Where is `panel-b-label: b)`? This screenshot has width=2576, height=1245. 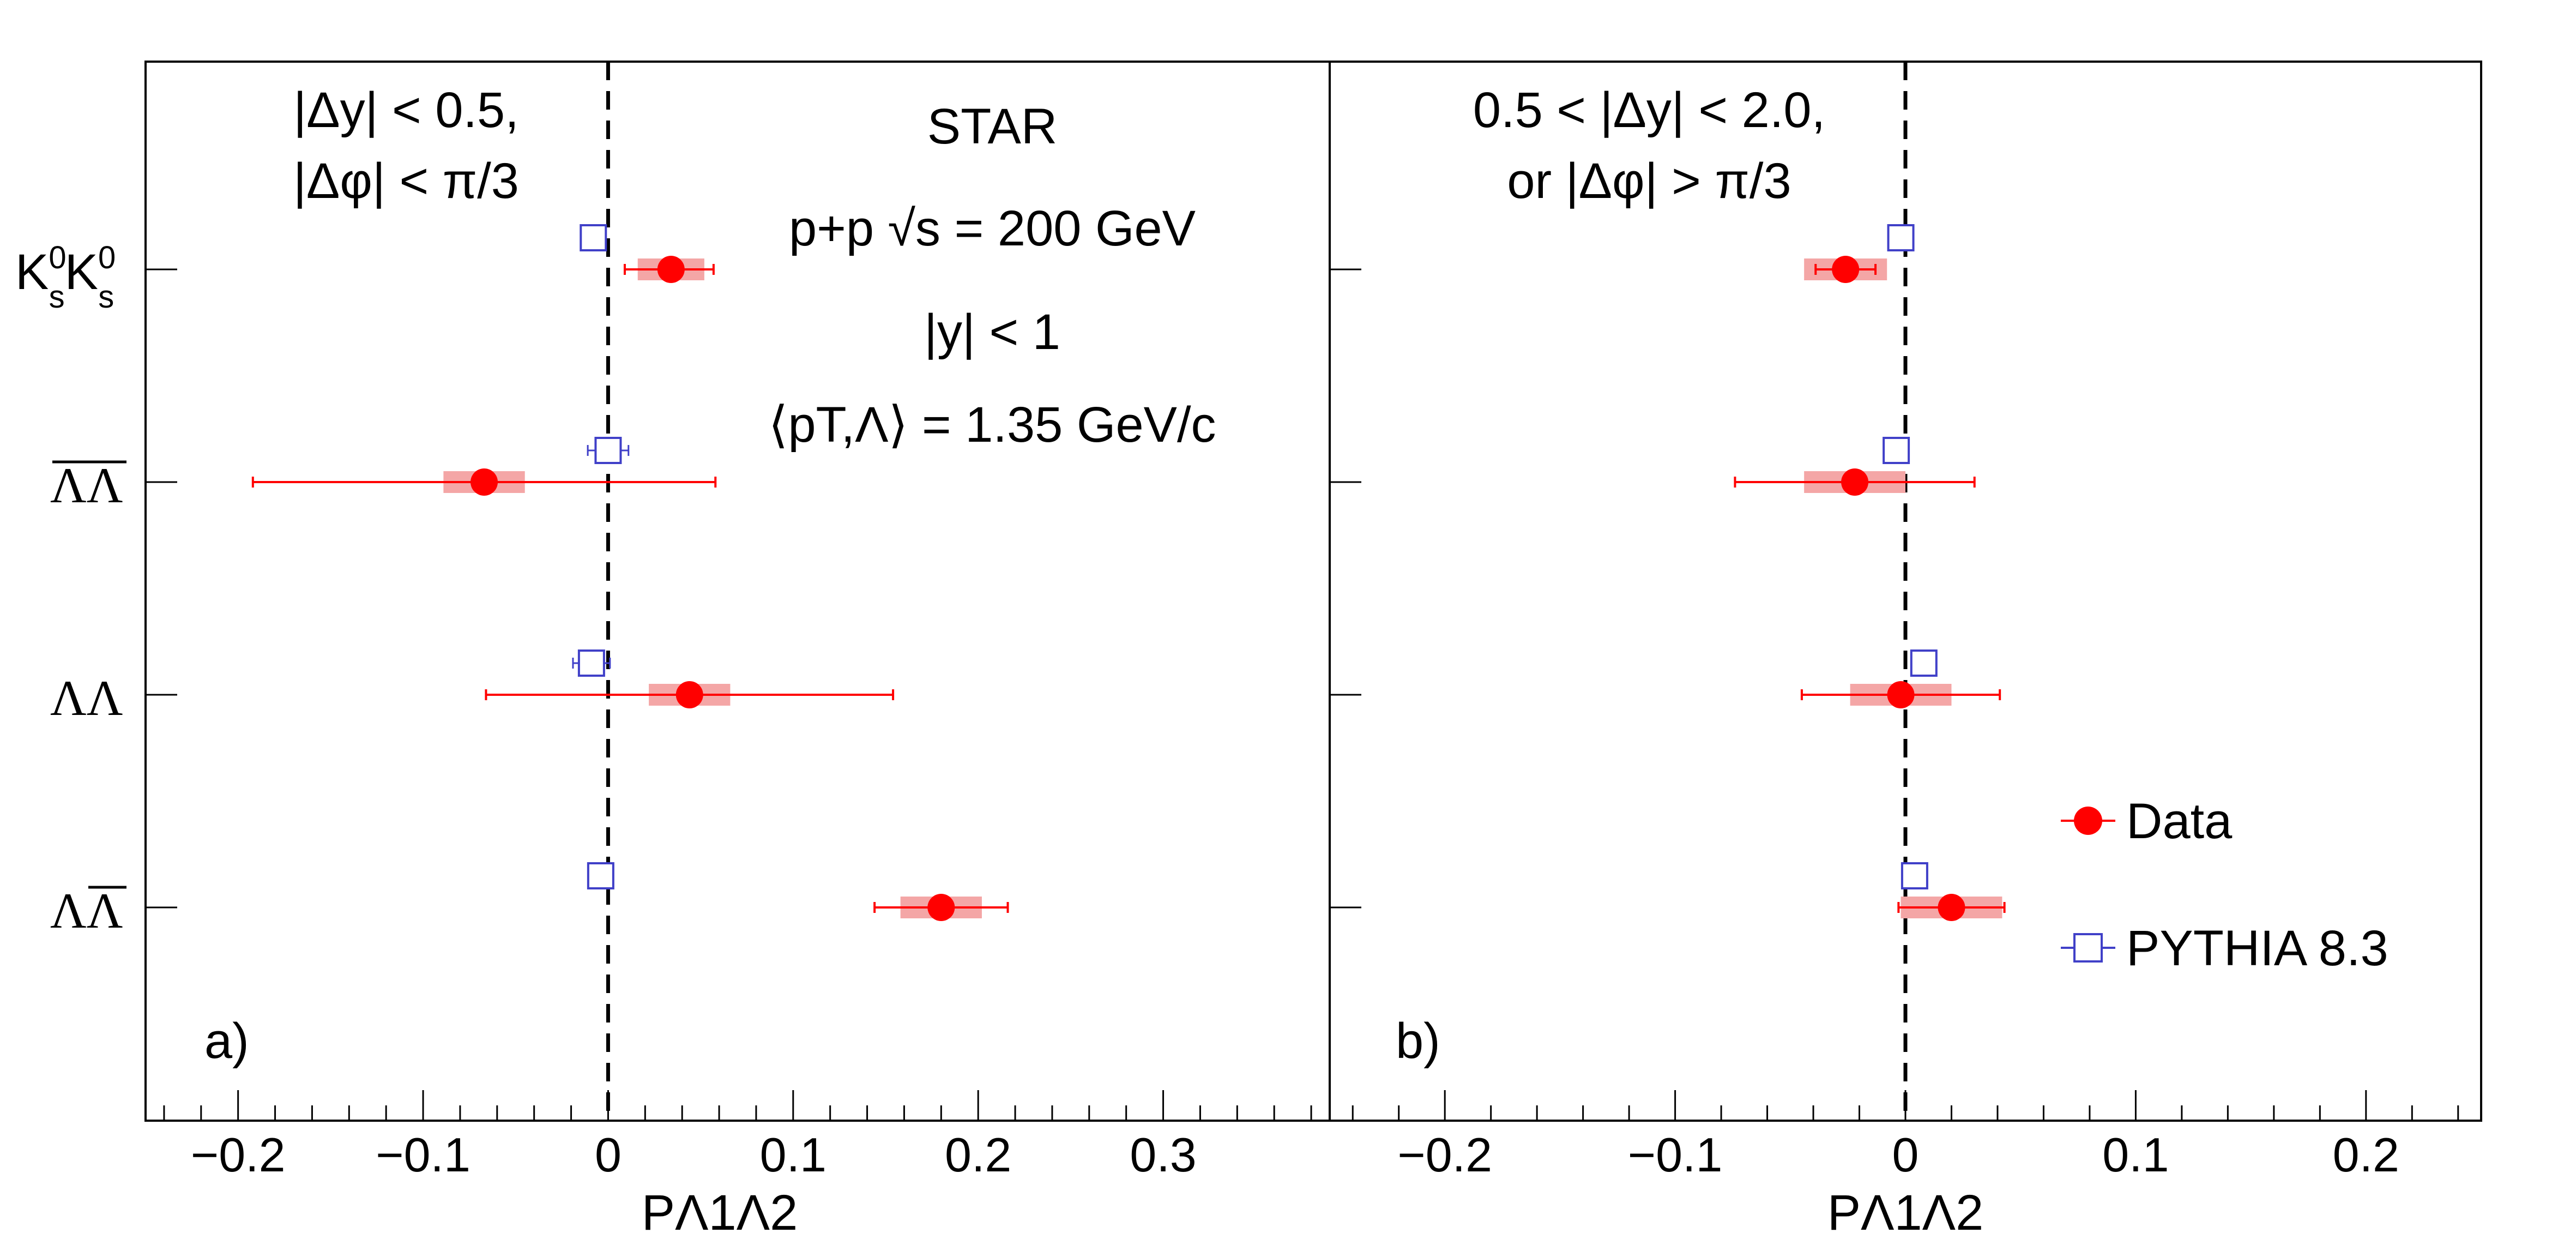
panel-b-label: b) is located at coordinates (1418, 1041).